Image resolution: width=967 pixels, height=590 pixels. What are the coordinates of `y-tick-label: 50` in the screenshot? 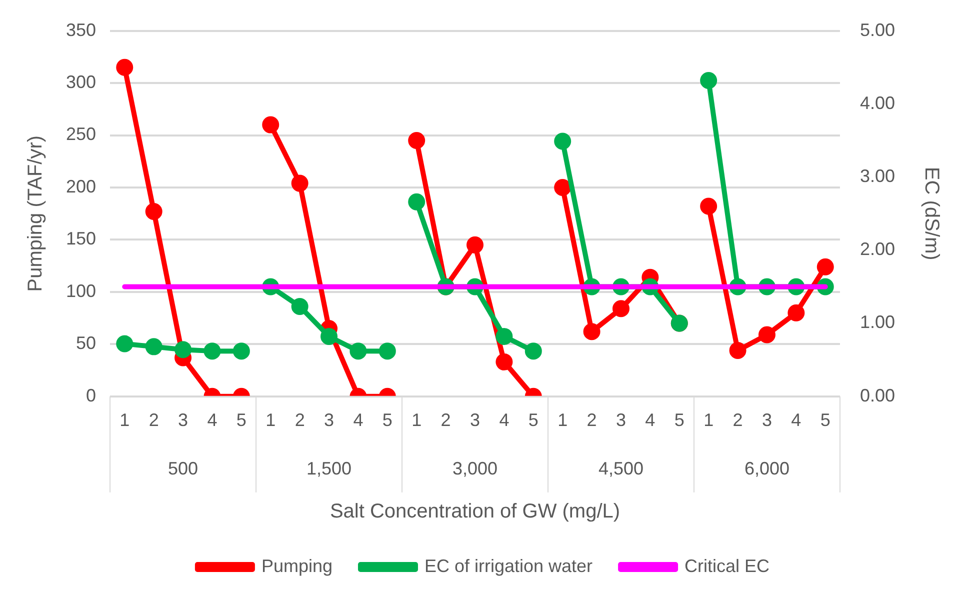 It's located at (86, 343).